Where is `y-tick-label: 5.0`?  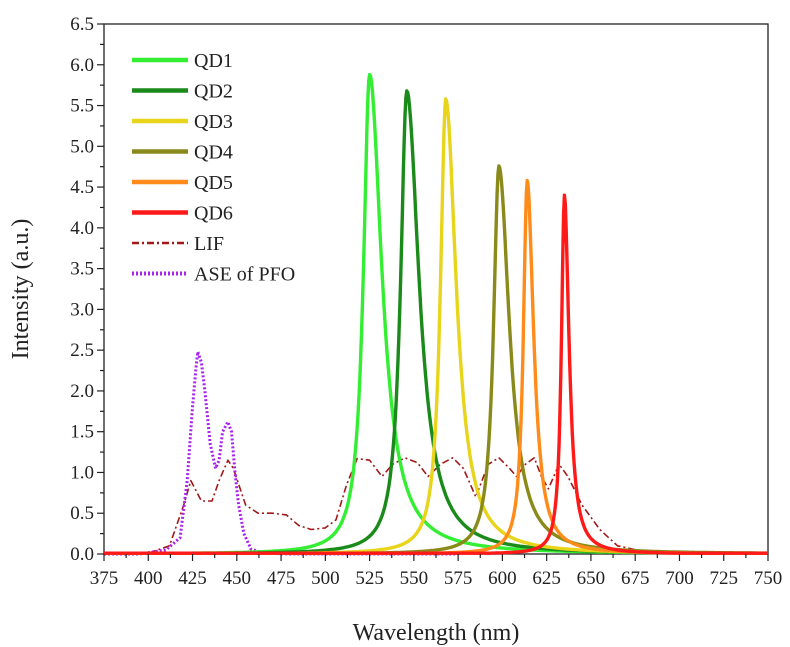 y-tick-label: 5.0 is located at coordinates (82, 146).